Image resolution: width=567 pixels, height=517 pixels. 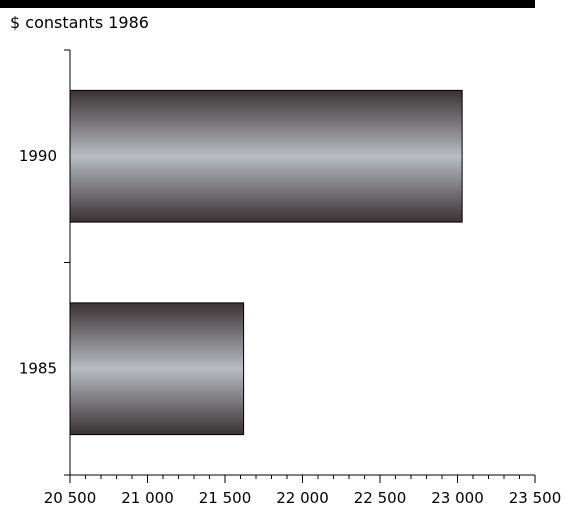 What do you see at coordinates (38, 368) in the screenshot?
I see `category-label-1985: 1985` at bounding box center [38, 368].